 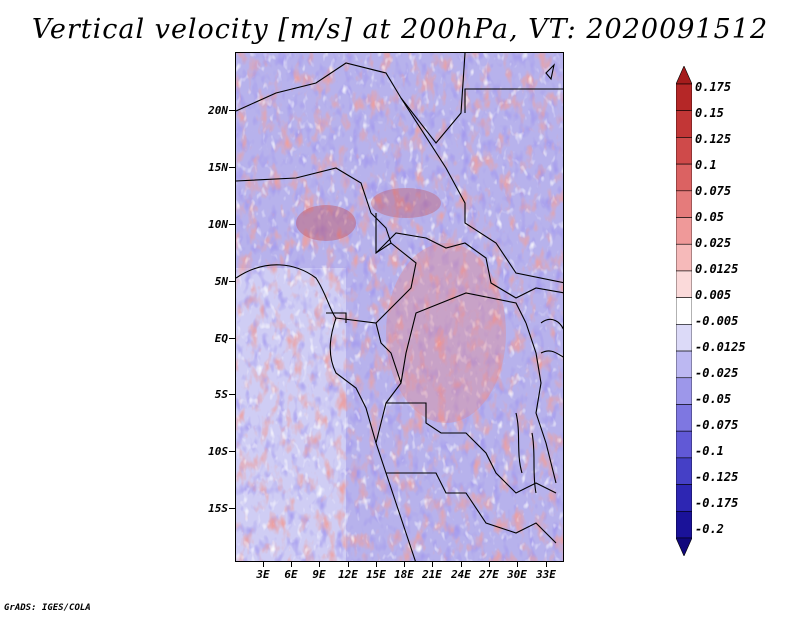 I want to click on colorbar-label: 0.125, so click(x=713, y=139).